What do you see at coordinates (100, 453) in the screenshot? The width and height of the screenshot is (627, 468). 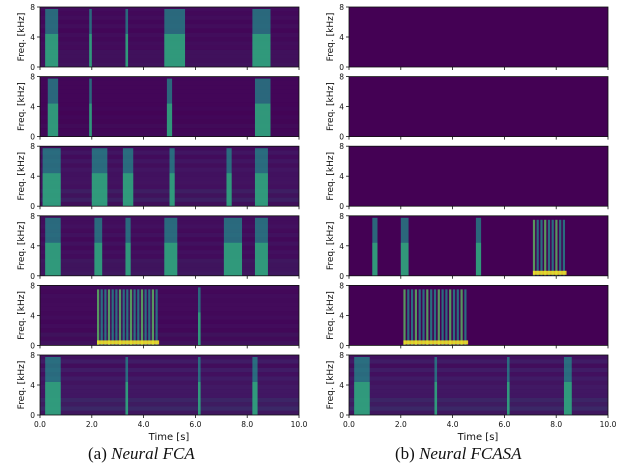 I see `caption-a-prefix: (a)` at bounding box center [100, 453].